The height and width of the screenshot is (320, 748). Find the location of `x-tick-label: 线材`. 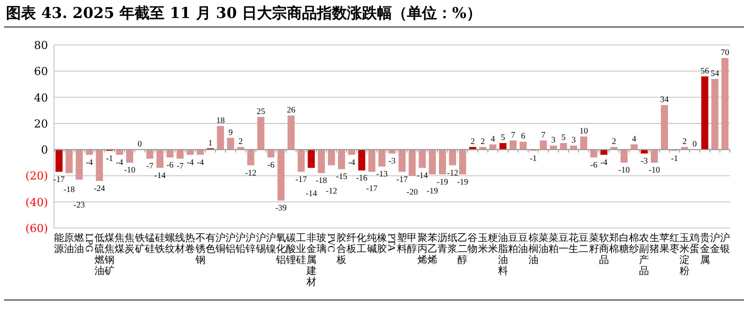

x-tick-label: 线材 is located at coordinates (180, 243).